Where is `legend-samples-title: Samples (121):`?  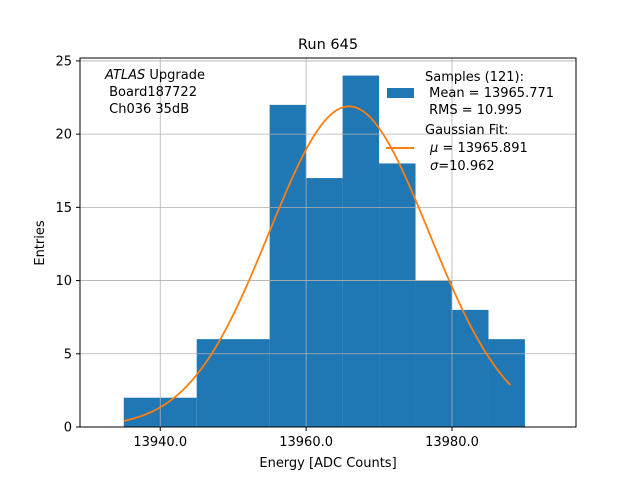 legend-samples-title: Samples (121): is located at coordinates (474, 77).